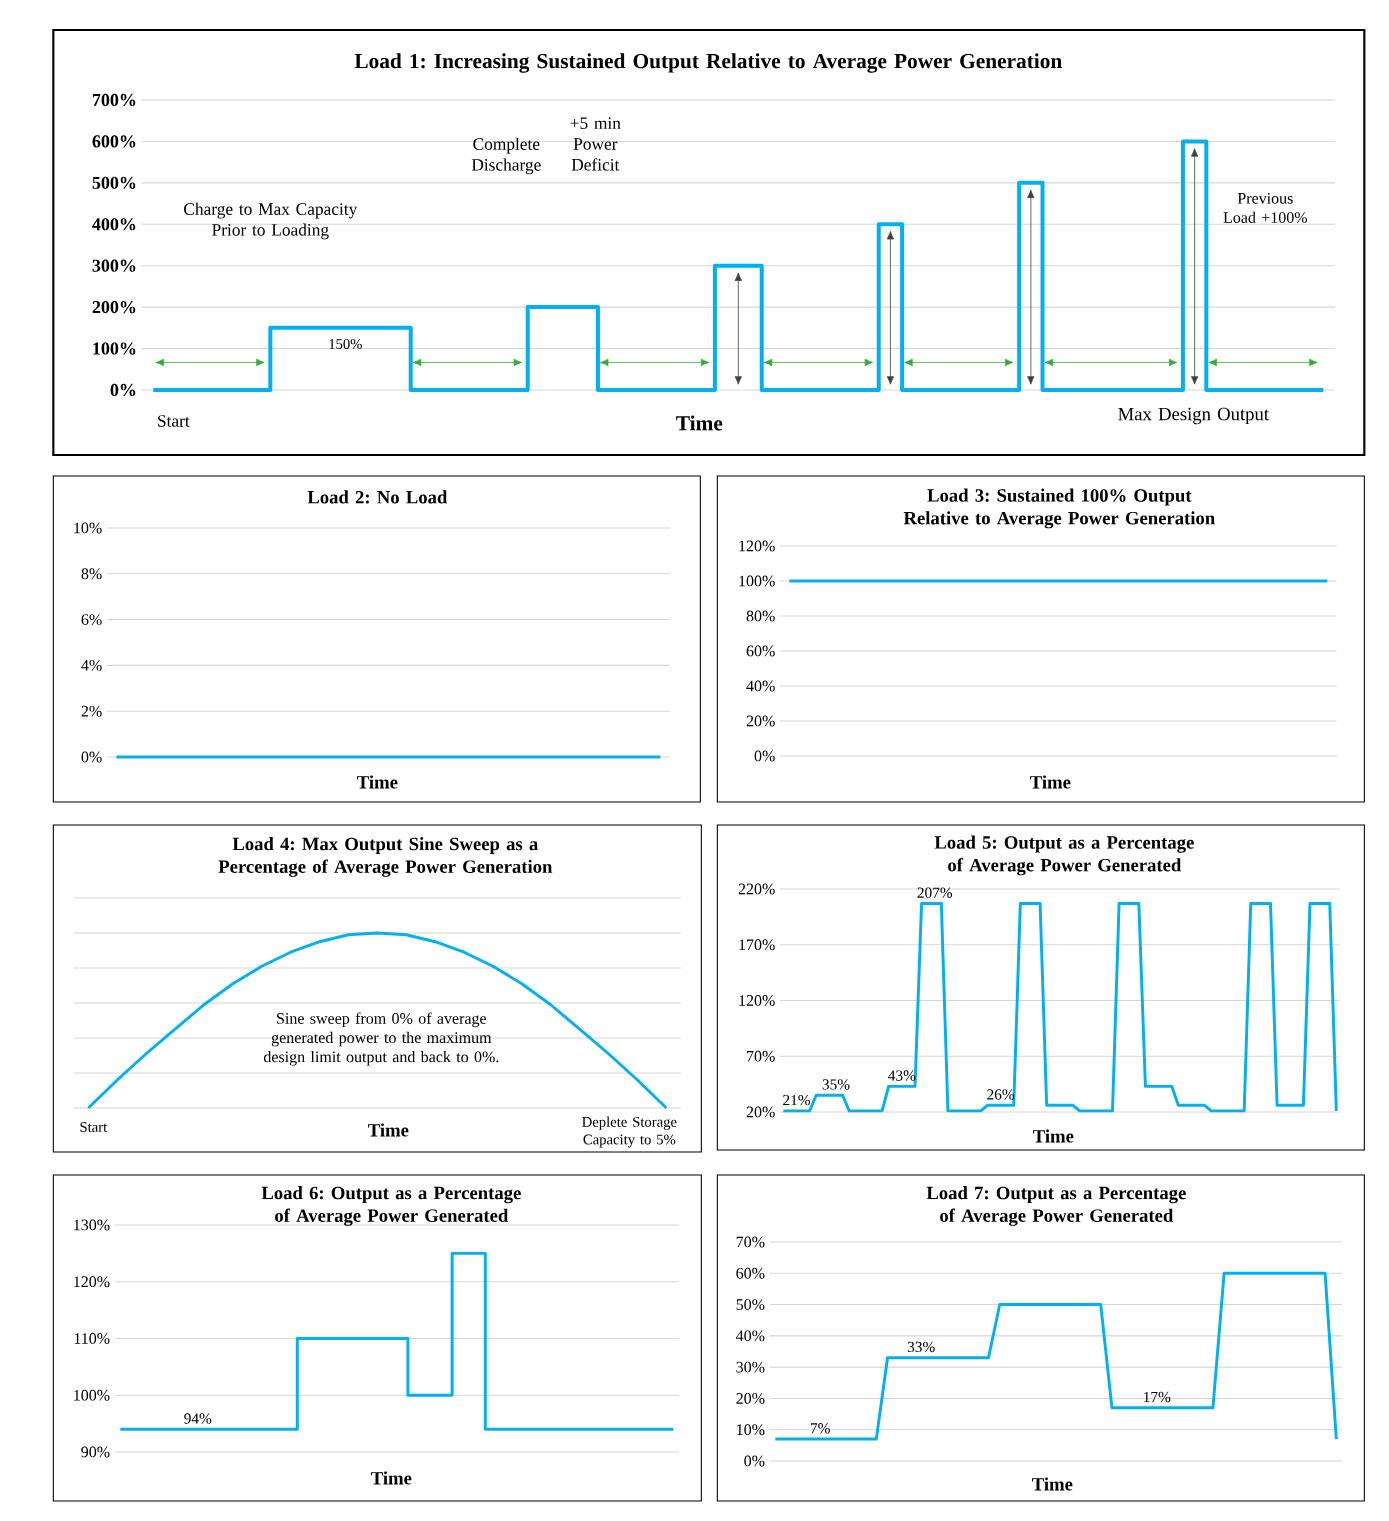 This screenshot has height=1521, width=1389. I want to click on y-tick-label: 8%, so click(91, 574).